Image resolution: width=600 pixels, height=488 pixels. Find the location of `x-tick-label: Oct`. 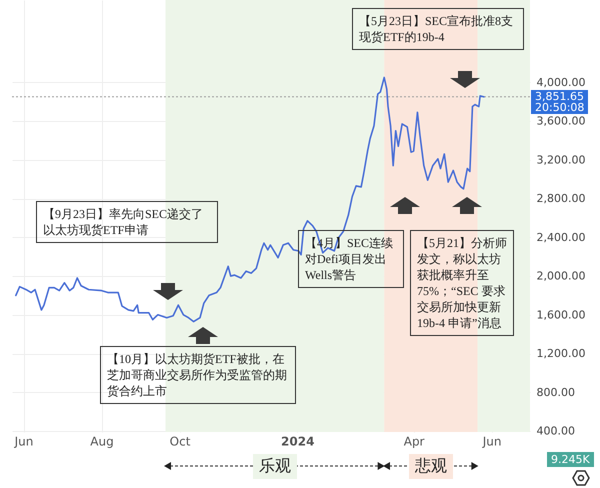

x-tick-label: Oct is located at coordinates (180, 441).